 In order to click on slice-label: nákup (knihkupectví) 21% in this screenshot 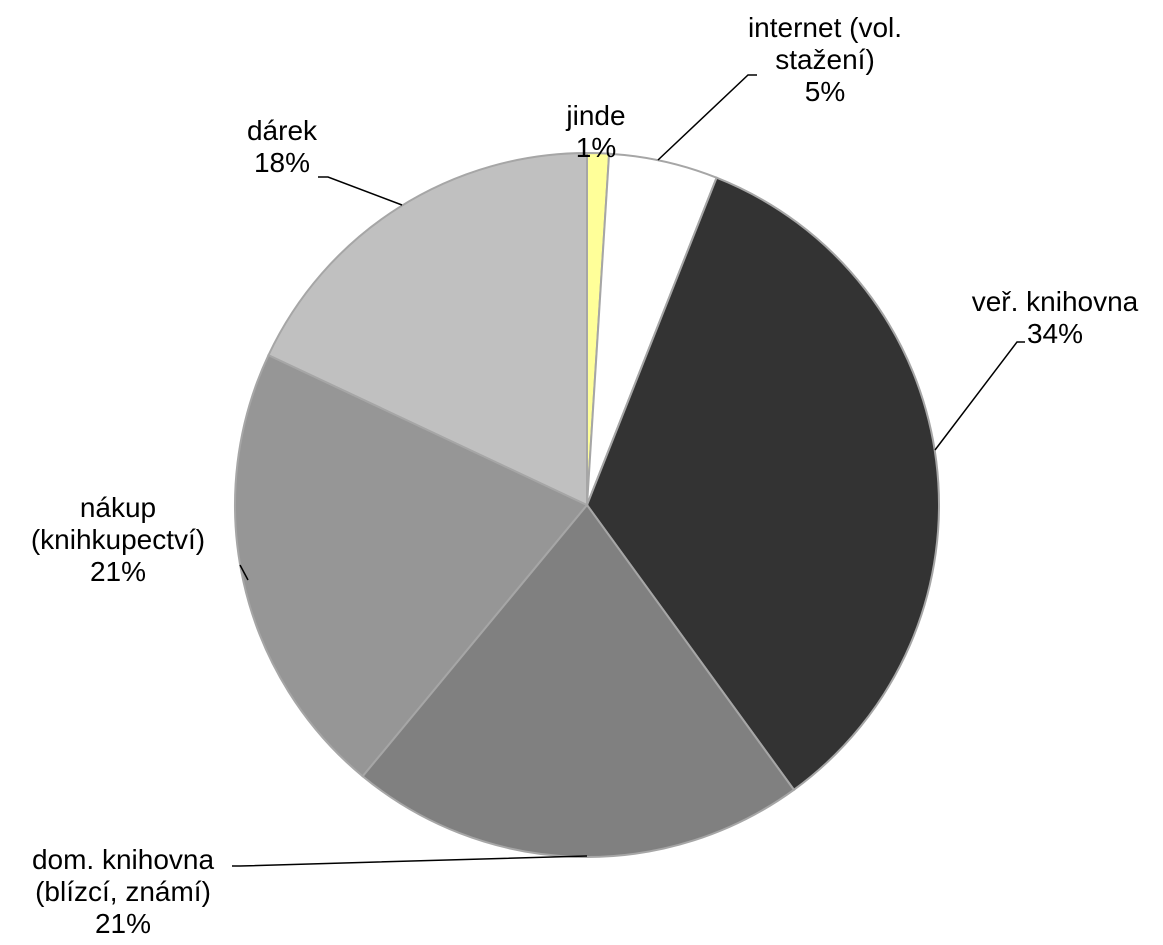, I will do `click(118, 540)`.